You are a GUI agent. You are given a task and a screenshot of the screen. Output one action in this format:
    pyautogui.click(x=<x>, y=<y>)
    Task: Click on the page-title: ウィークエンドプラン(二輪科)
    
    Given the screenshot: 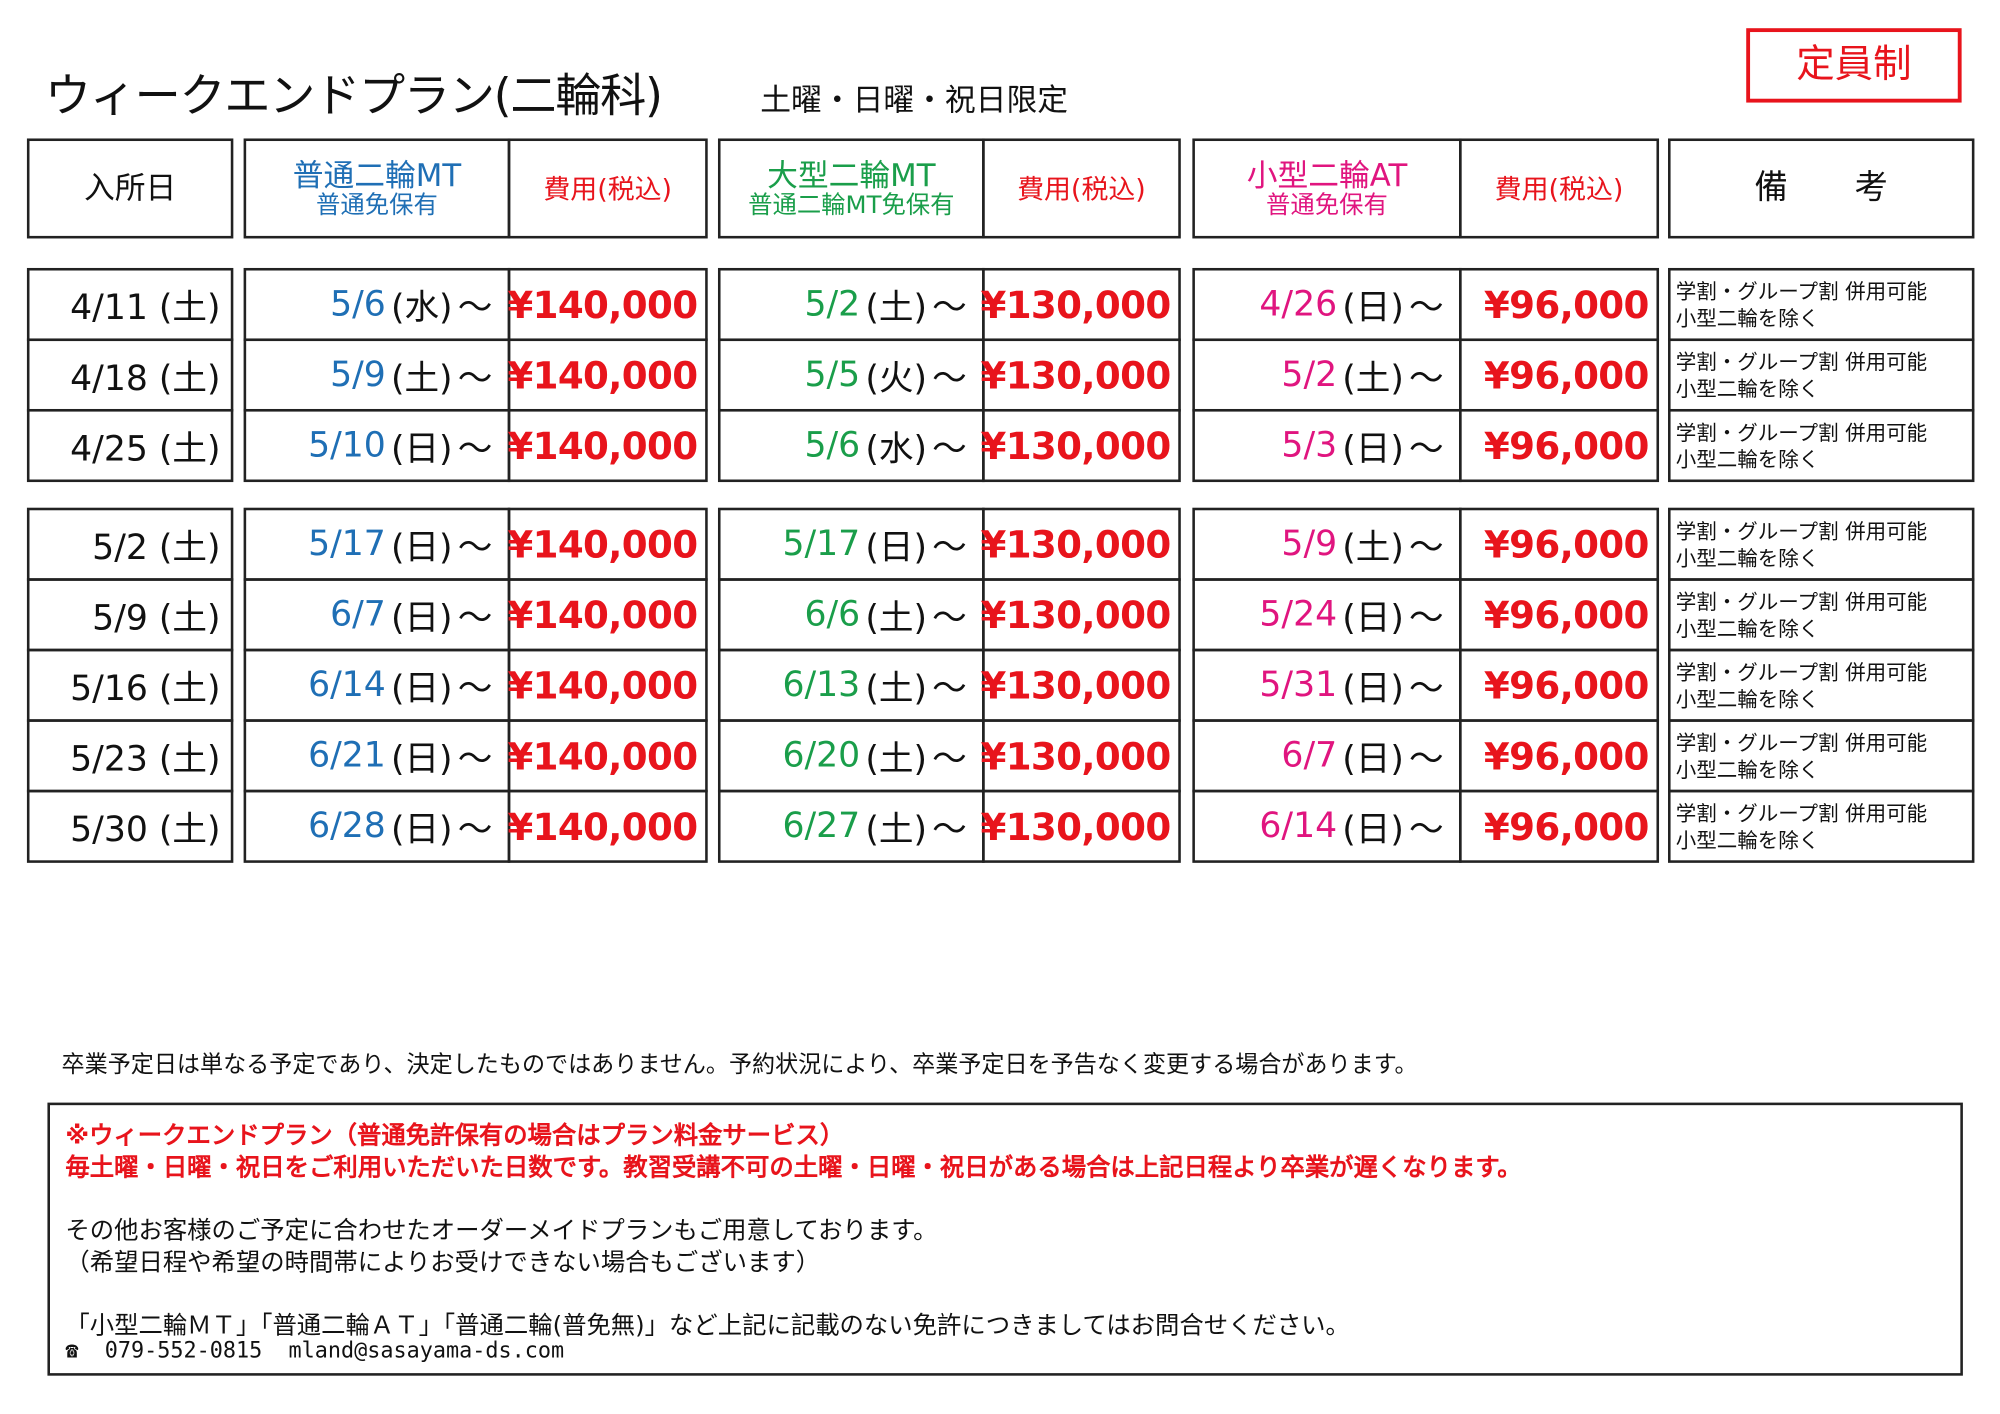 What is the action you would take?
    pyautogui.click(x=353, y=97)
    